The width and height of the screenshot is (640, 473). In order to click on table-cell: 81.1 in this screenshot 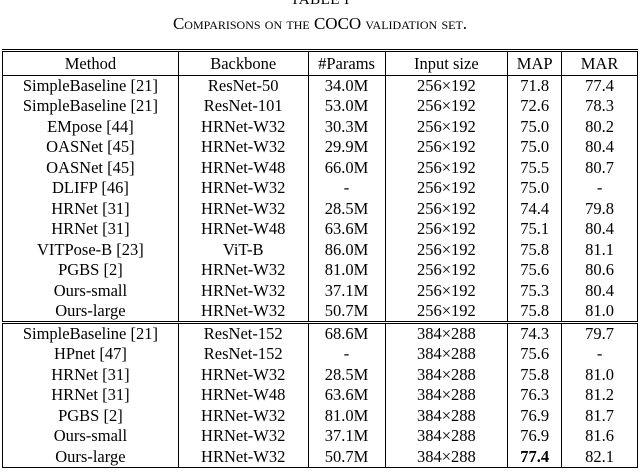, I will do `click(599, 249)`.